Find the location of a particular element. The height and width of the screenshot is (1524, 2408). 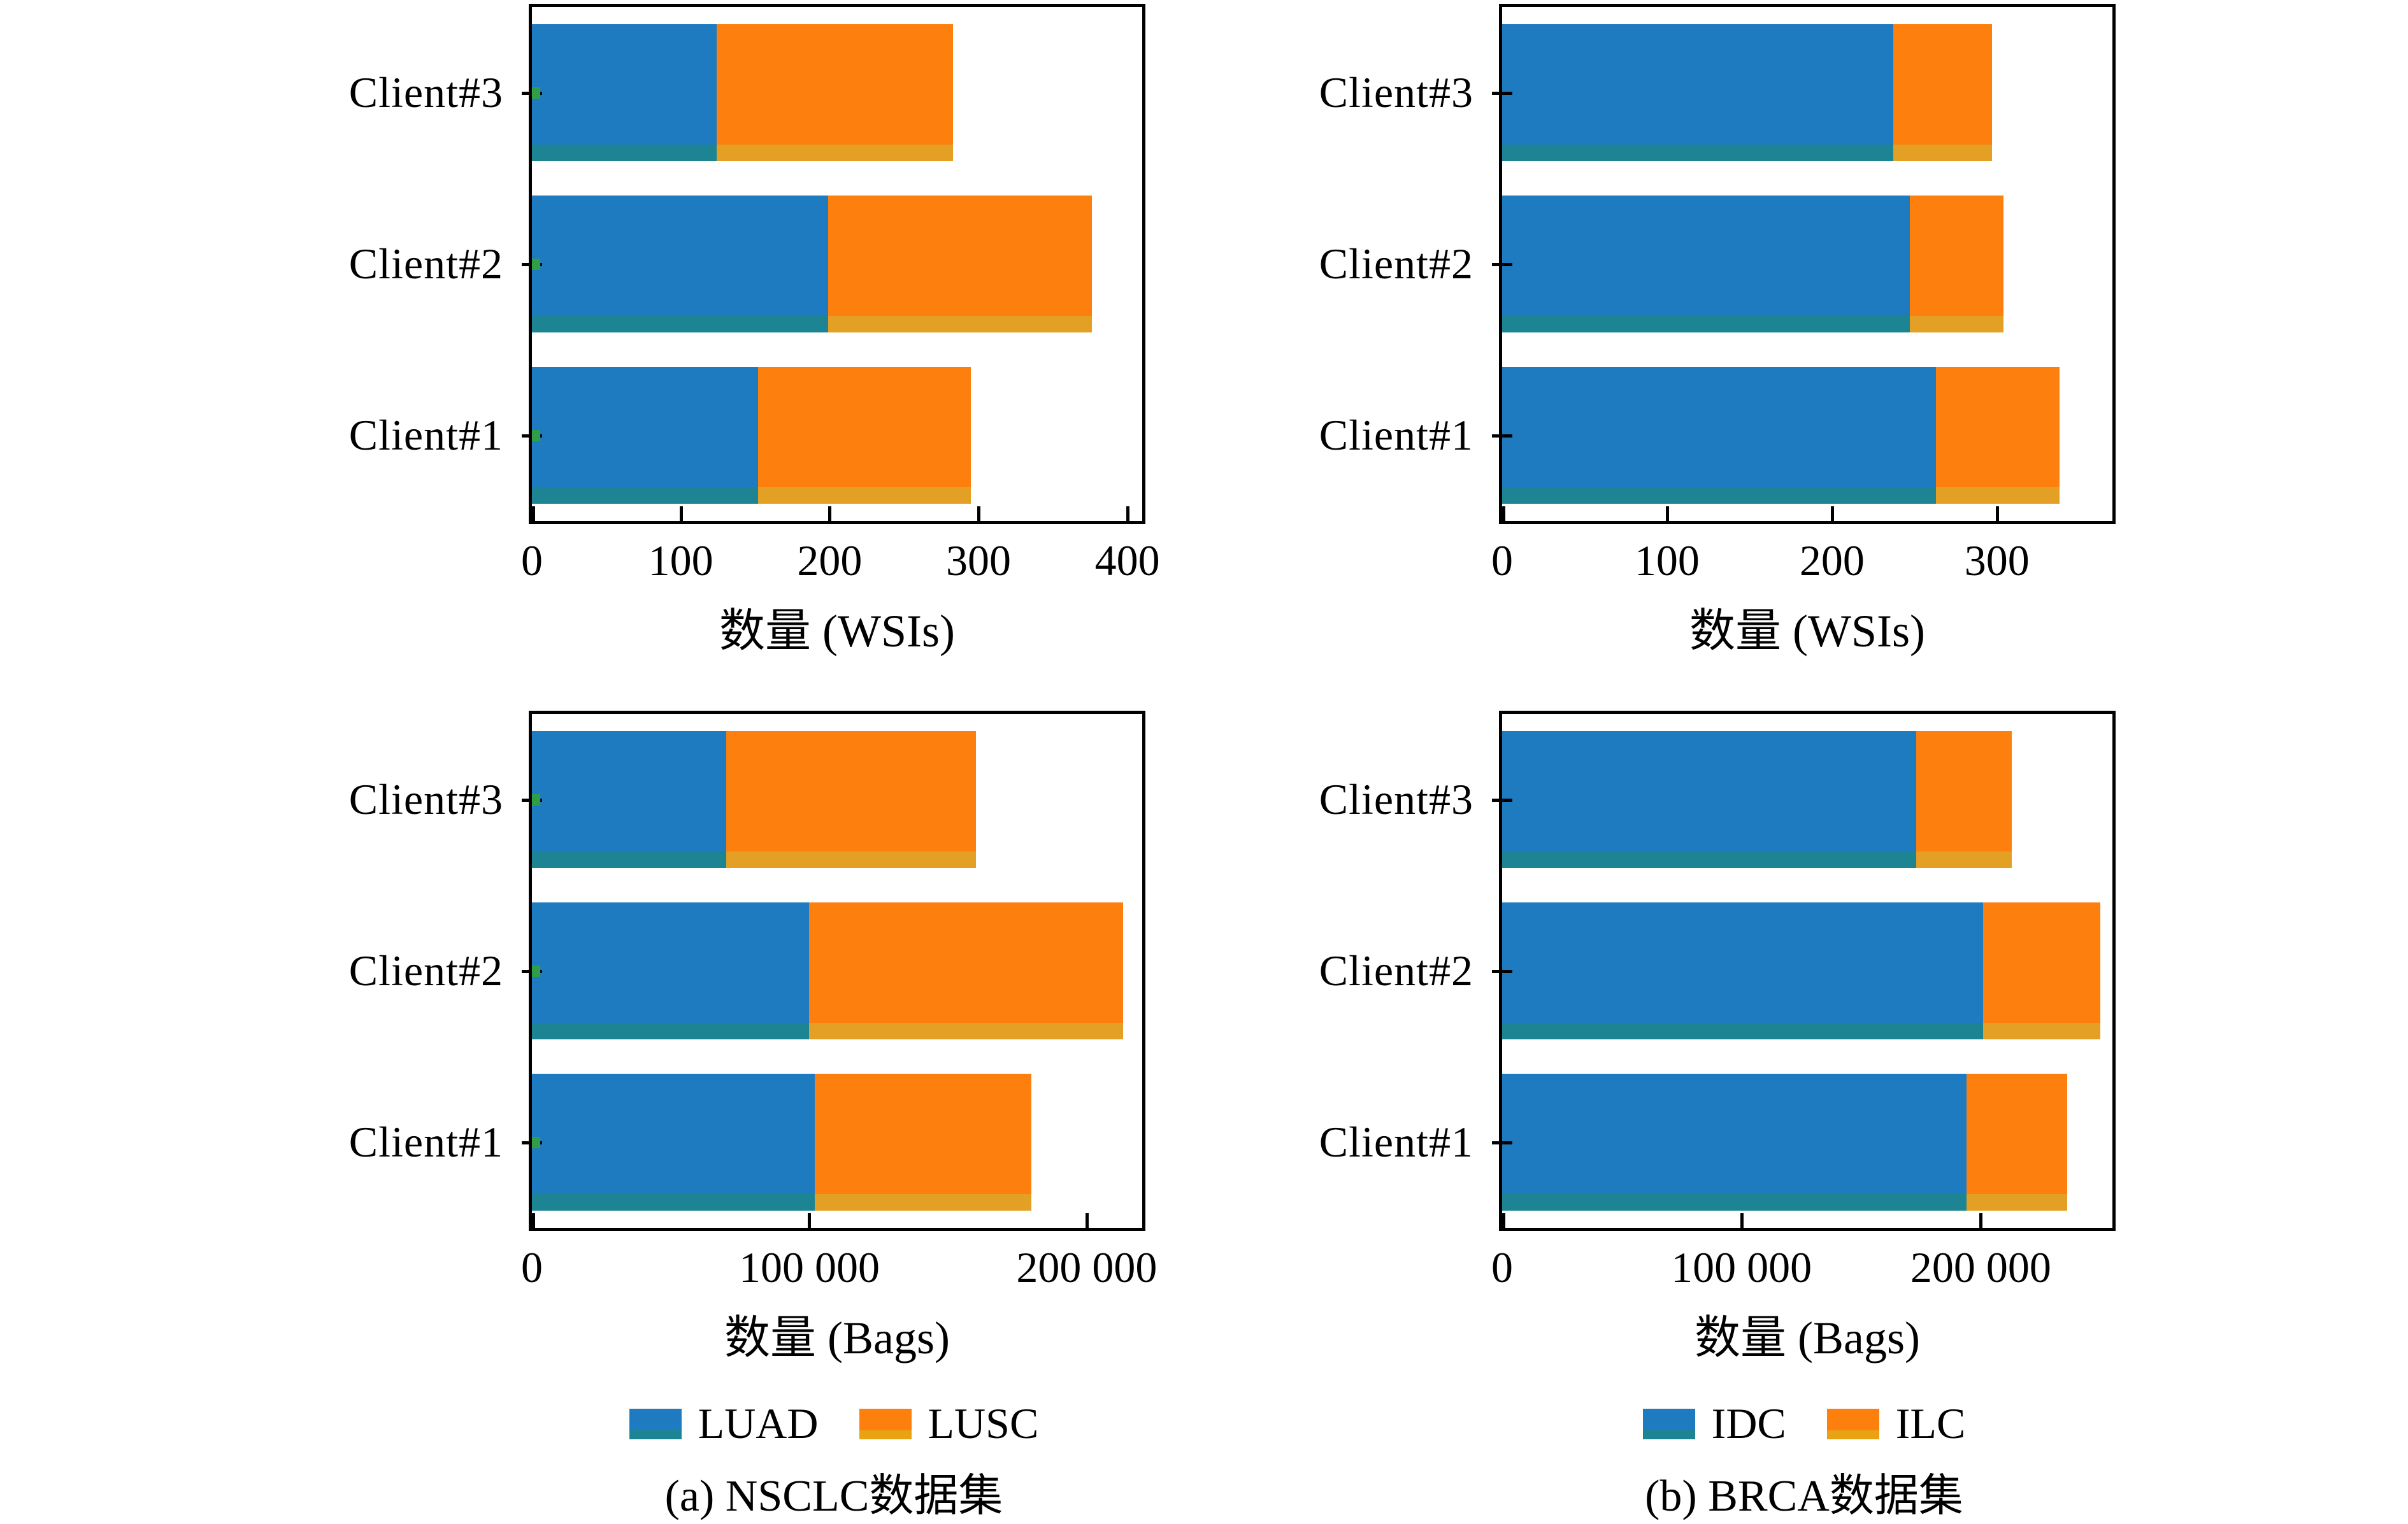

legend-label: ILC is located at coordinates (1930, 1423).